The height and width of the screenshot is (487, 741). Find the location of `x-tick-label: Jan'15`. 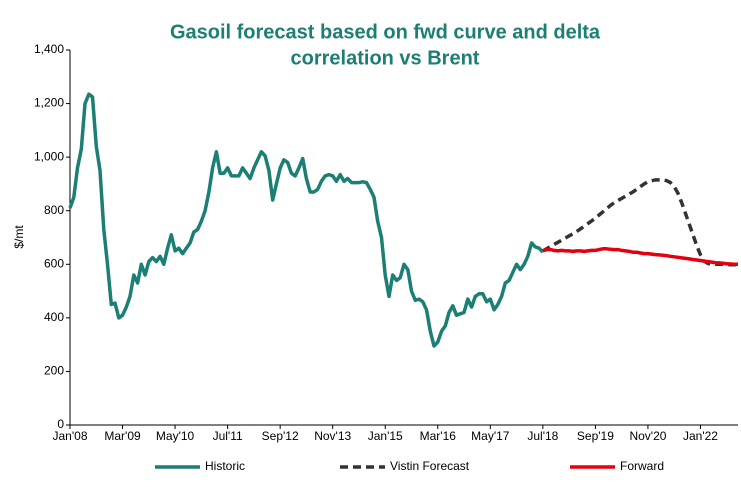

x-tick-label: Jan'15 is located at coordinates (385, 436).